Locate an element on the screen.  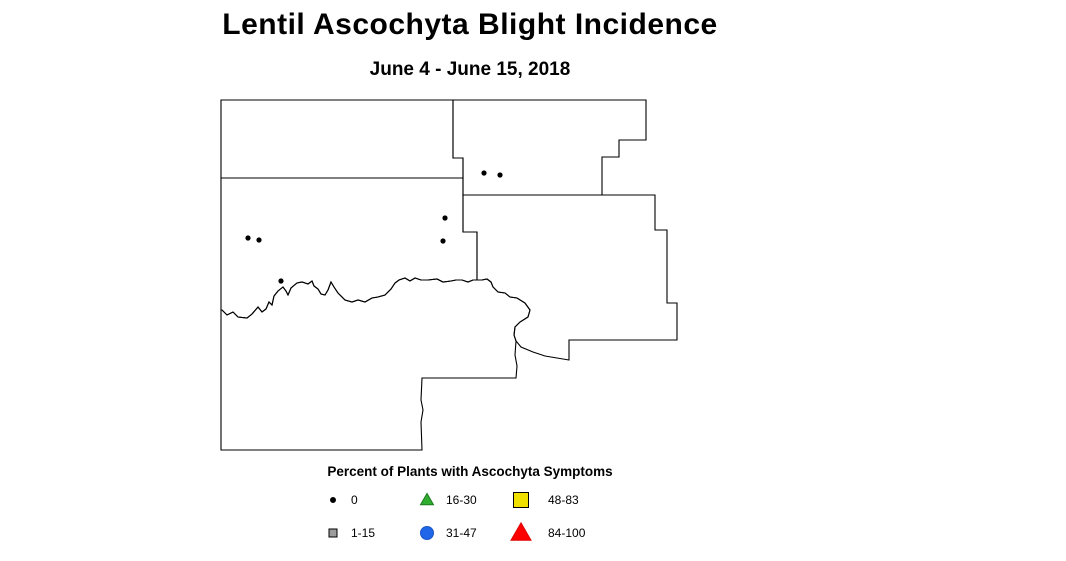
county-northeast-boundary is located at coordinates (549, 147).